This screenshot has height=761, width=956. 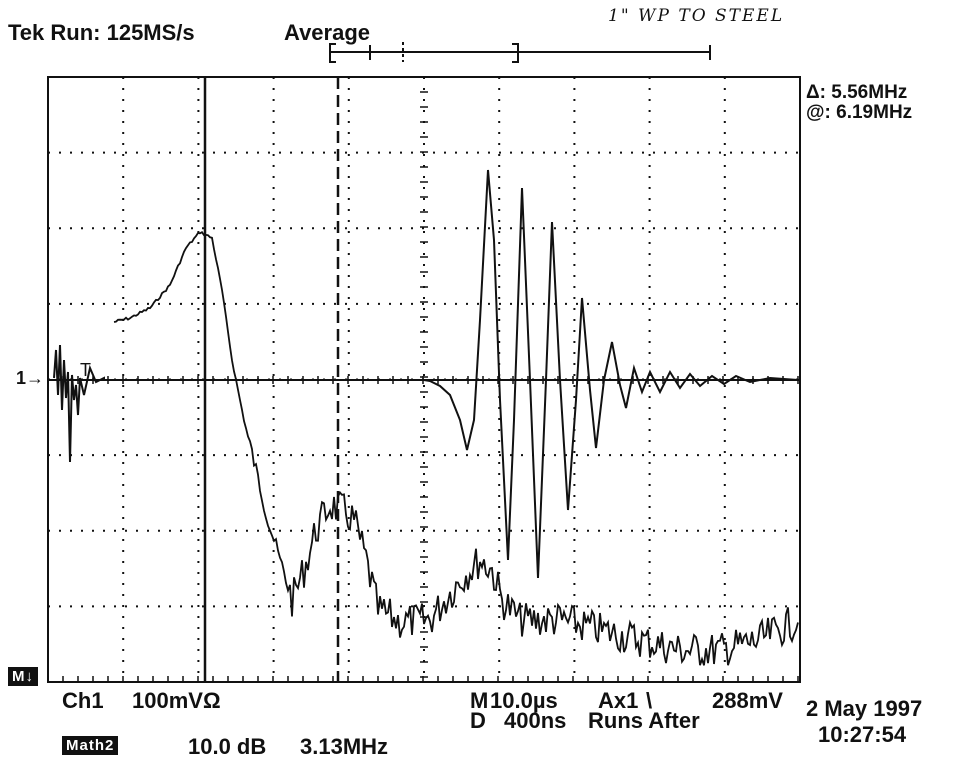 What do you see at coordinates (227, 746) in the screenshot?
I see `math-scale: 10.0 dB` at bounding box center [227, 746].